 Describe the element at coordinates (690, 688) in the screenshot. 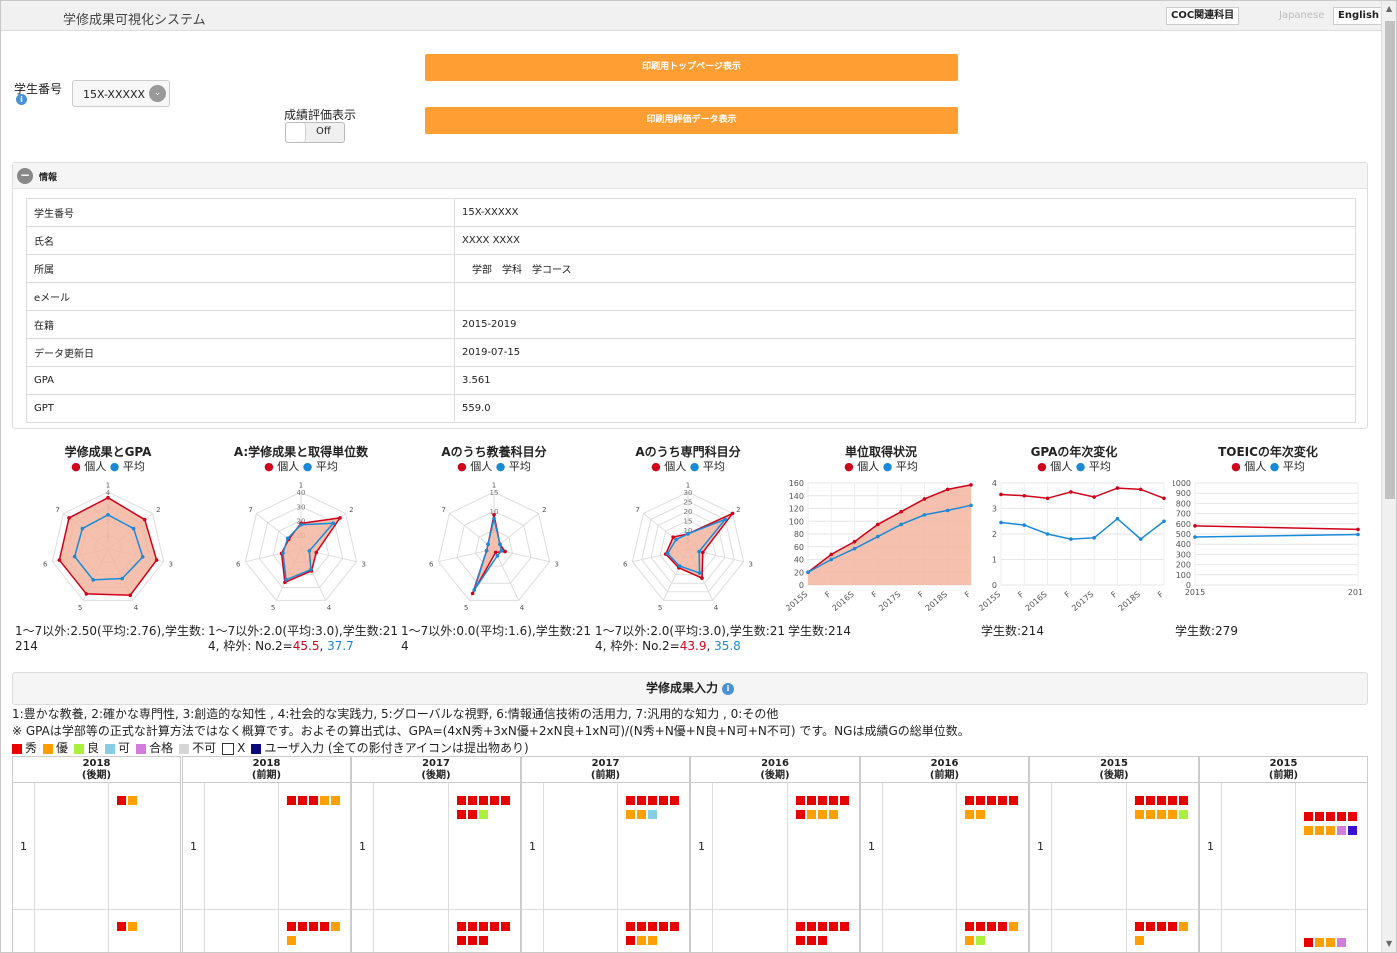

I see `learning-outcome-input-header: 学修成果入力 i` at that location.